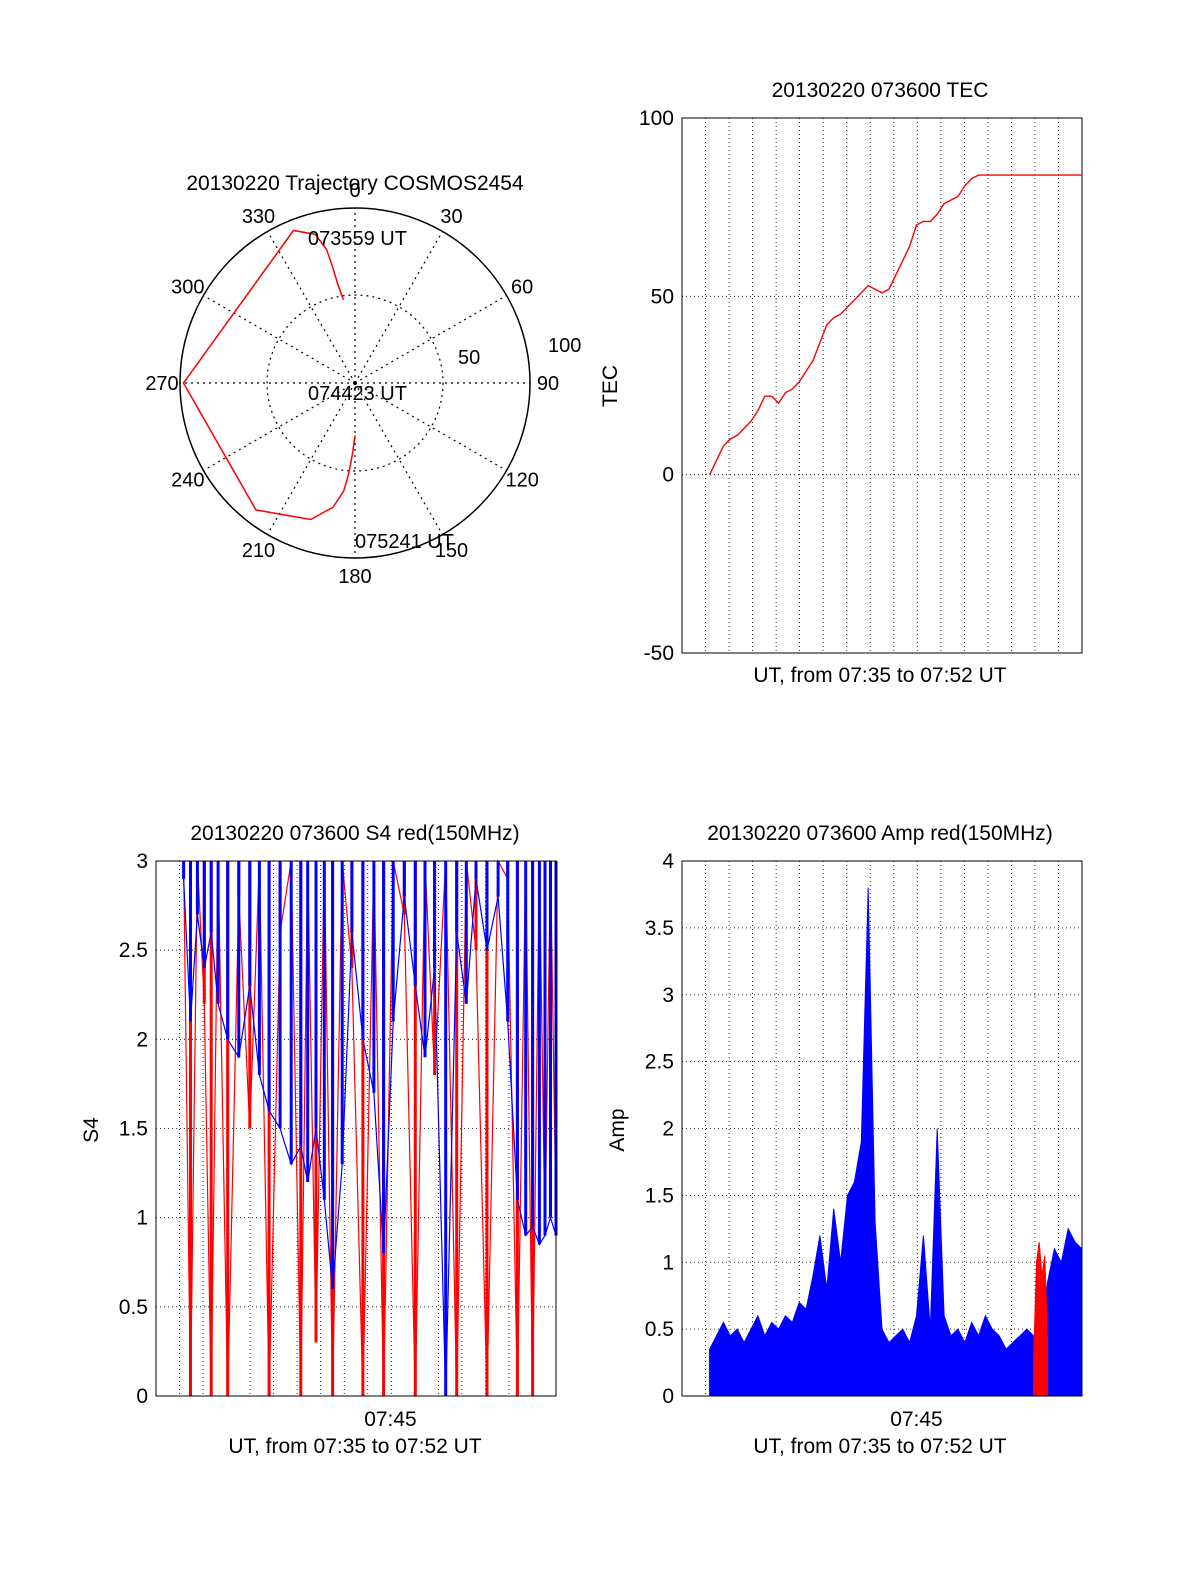 Image resolution: width=1200 pixels, height=1575 pixels. What do you see at coordinates (187, 481) in the screenshot?
I see `azimuth-label: 240` at bounding box center [187, 481].